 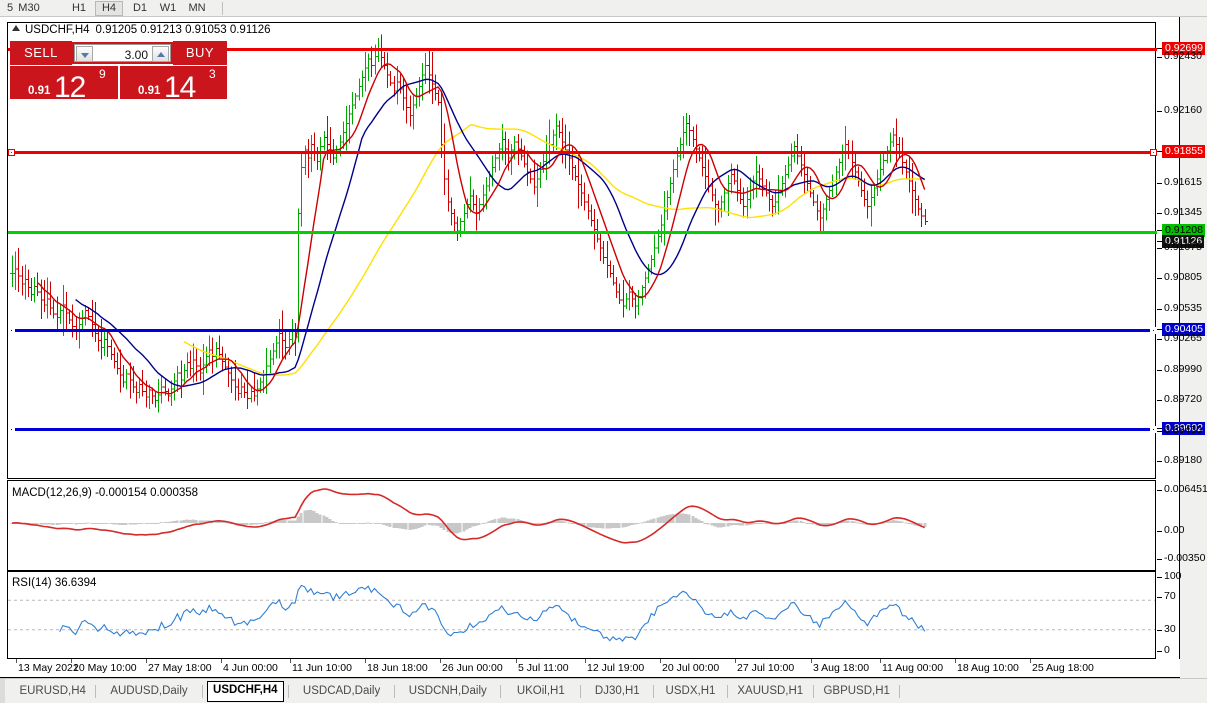 I want to click on time-axis-label: 3 Aug 18:00, so click(x=841, y=668).